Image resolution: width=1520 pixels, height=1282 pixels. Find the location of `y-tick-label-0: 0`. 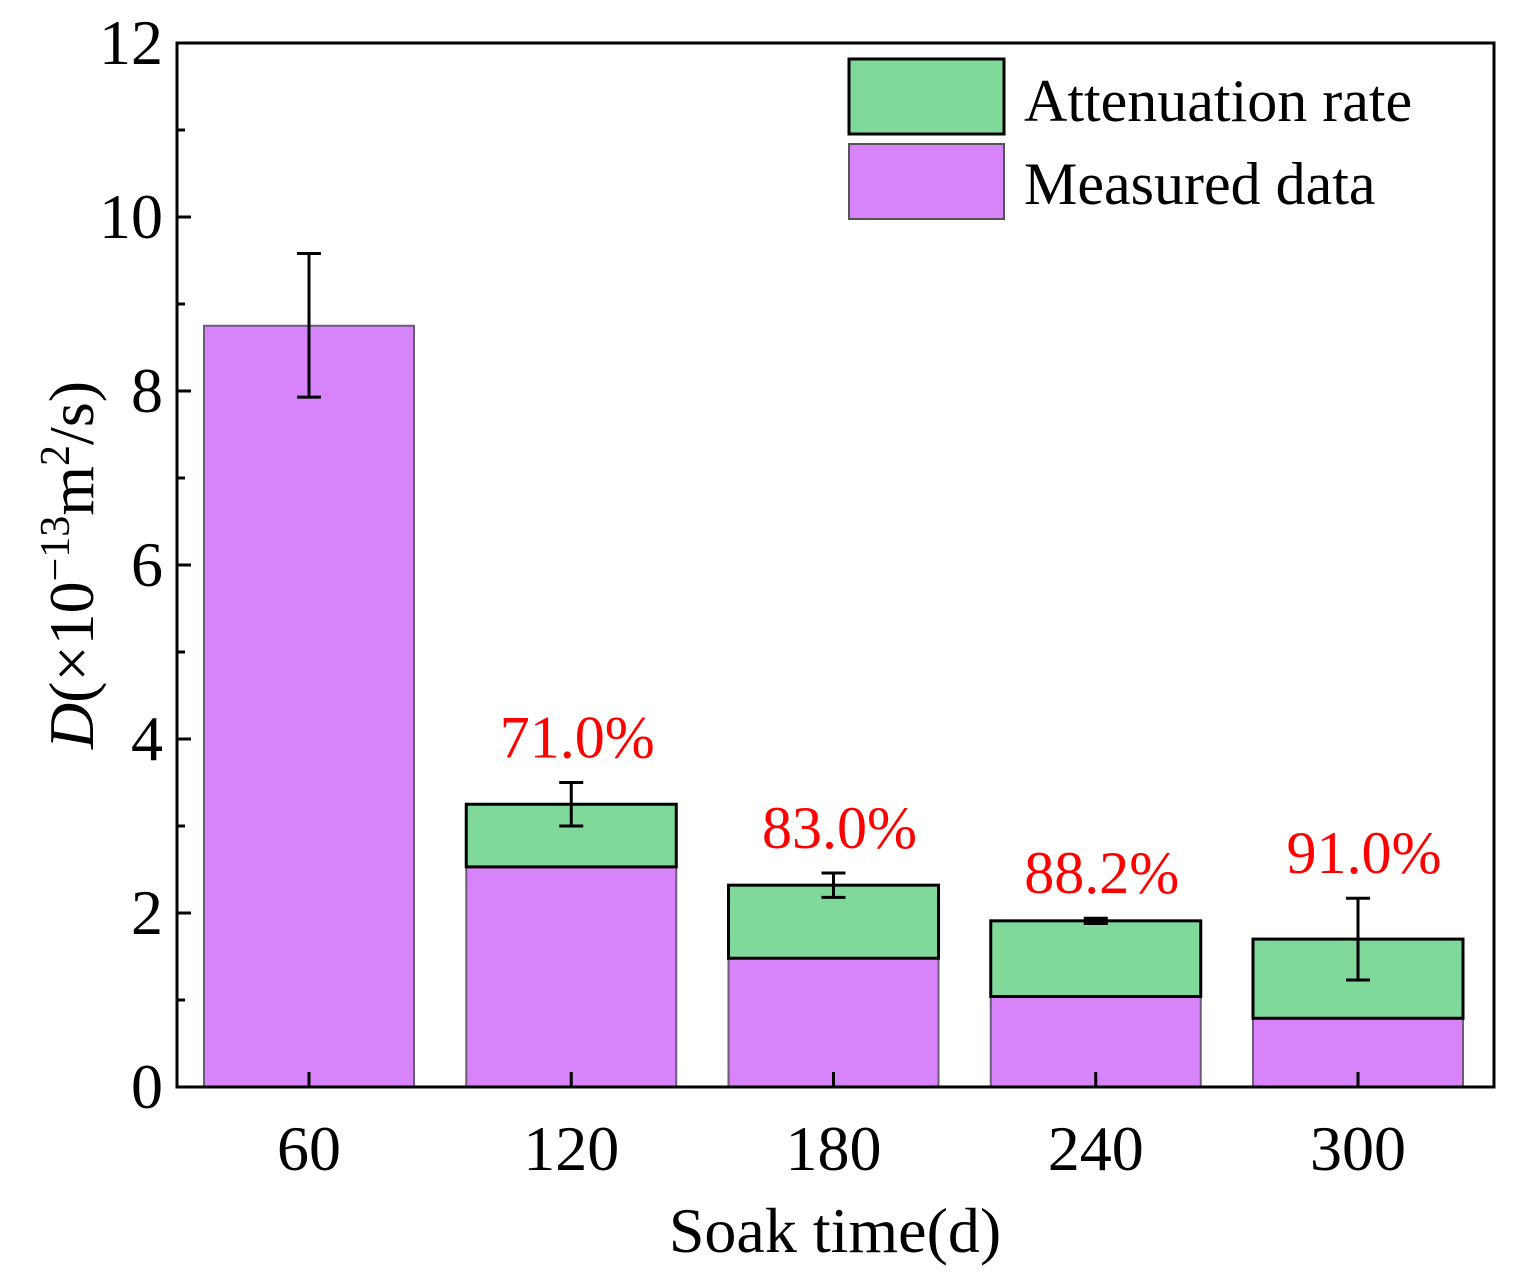

y-tick-label-0: 0 is located at coordinates (147, 1086).